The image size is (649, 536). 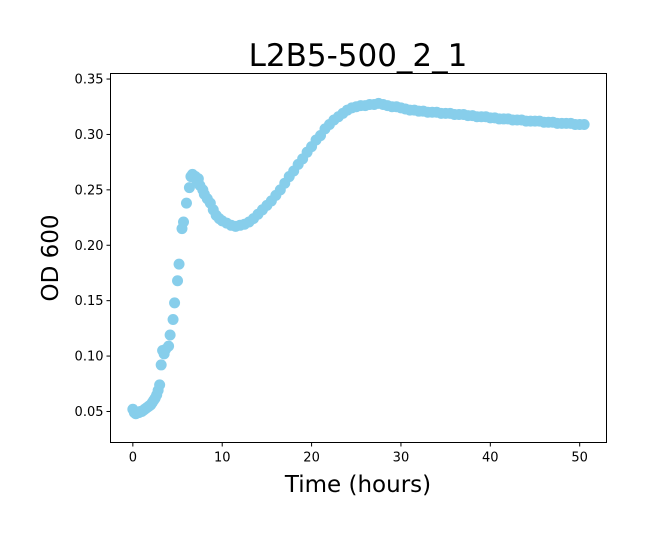 I want to click on y-tick-label: 0.05, so click(x=89, y=412).